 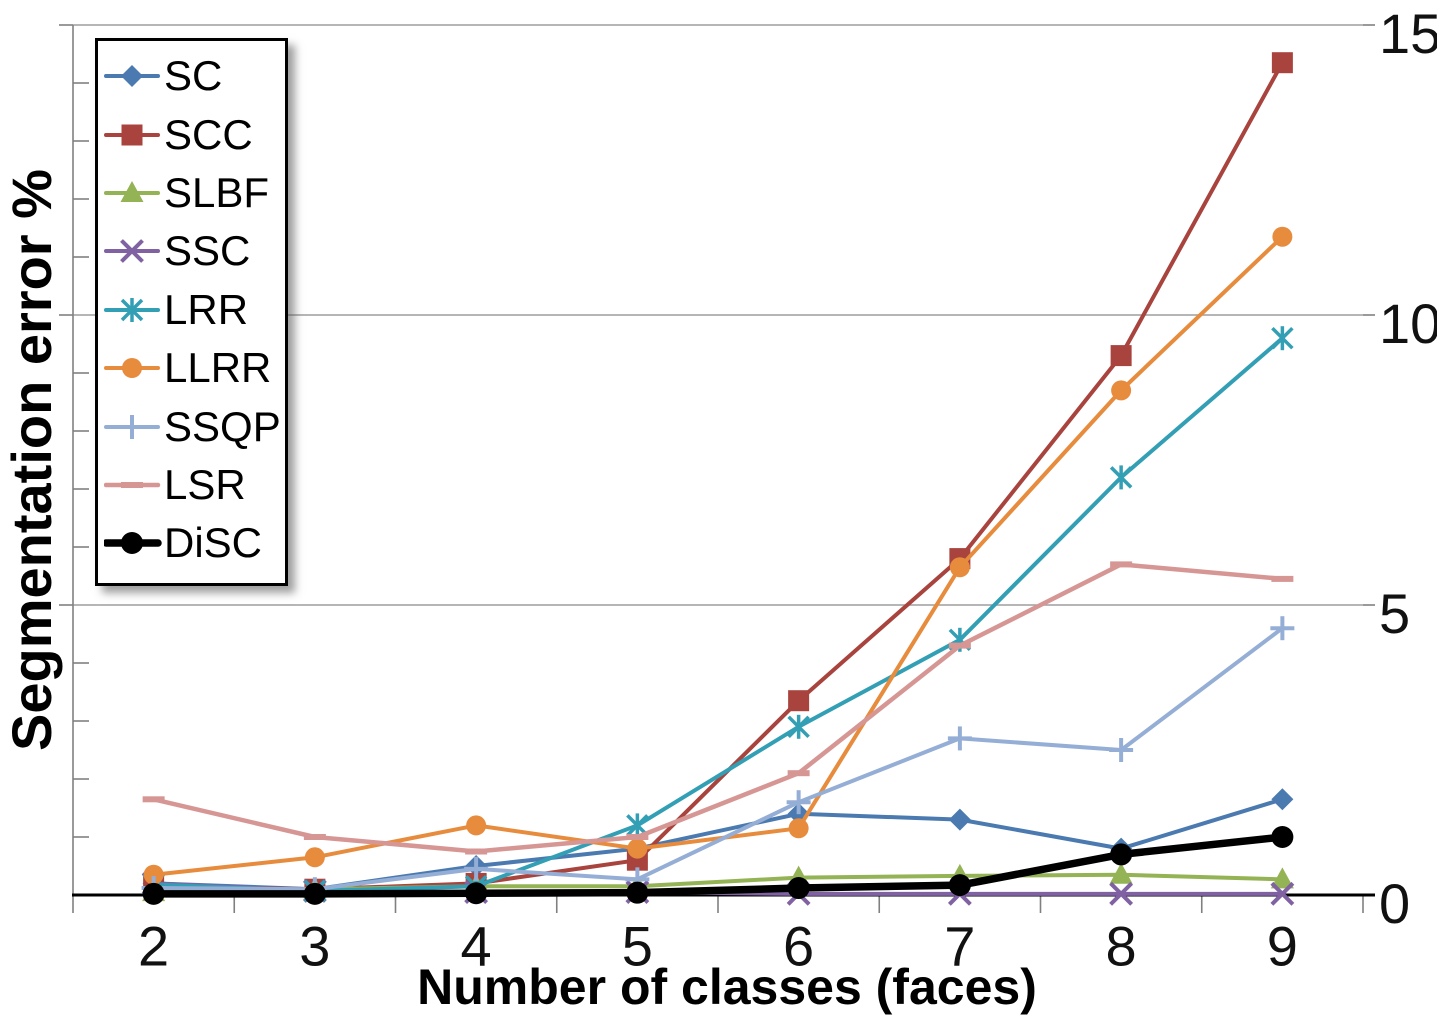 I want to click on legend-item-LRR: LRR, so click(x=194, y=310).